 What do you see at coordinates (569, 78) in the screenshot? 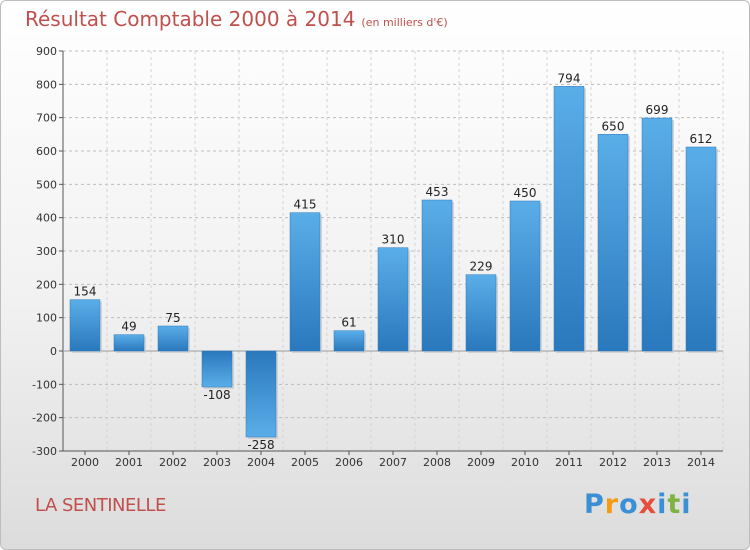
I see `bar-value-label: 794` at bounding box center [569, 78].